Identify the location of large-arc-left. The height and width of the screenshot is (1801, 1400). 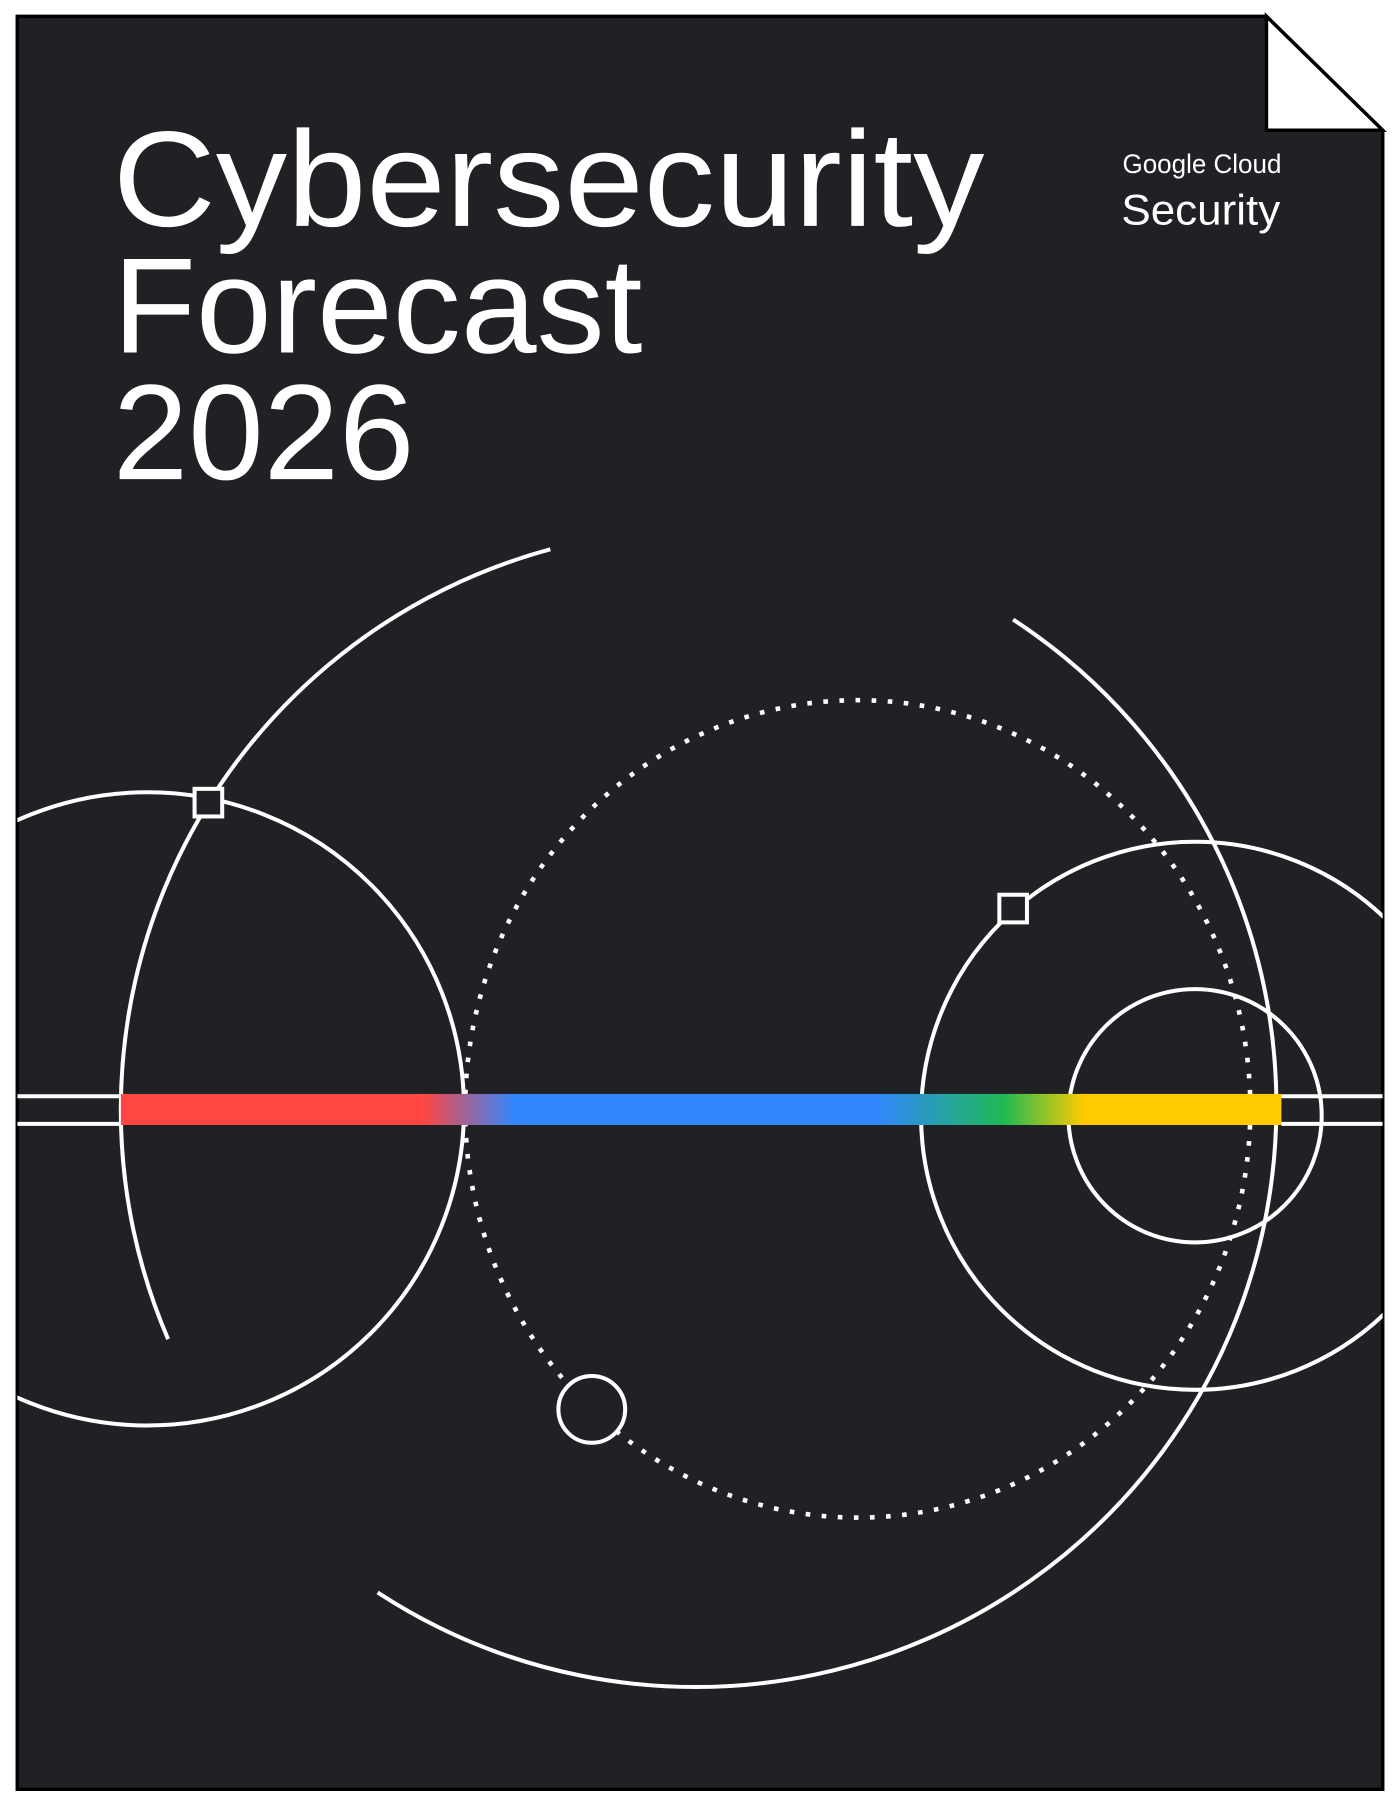
(334, 943).